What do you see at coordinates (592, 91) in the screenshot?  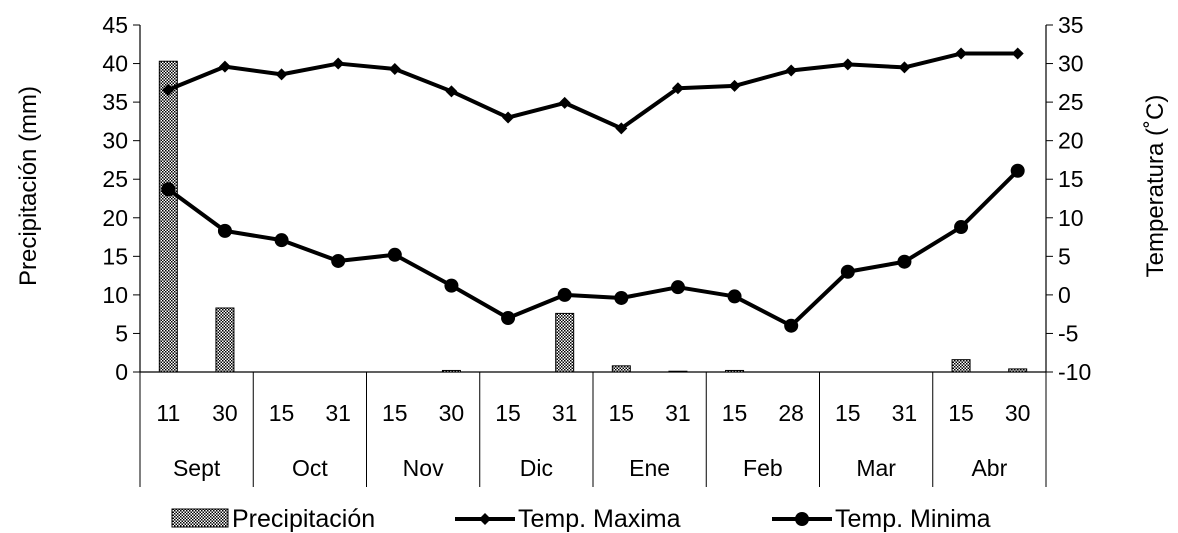 I see `temp-max-line` at bounding box center [592, 91].